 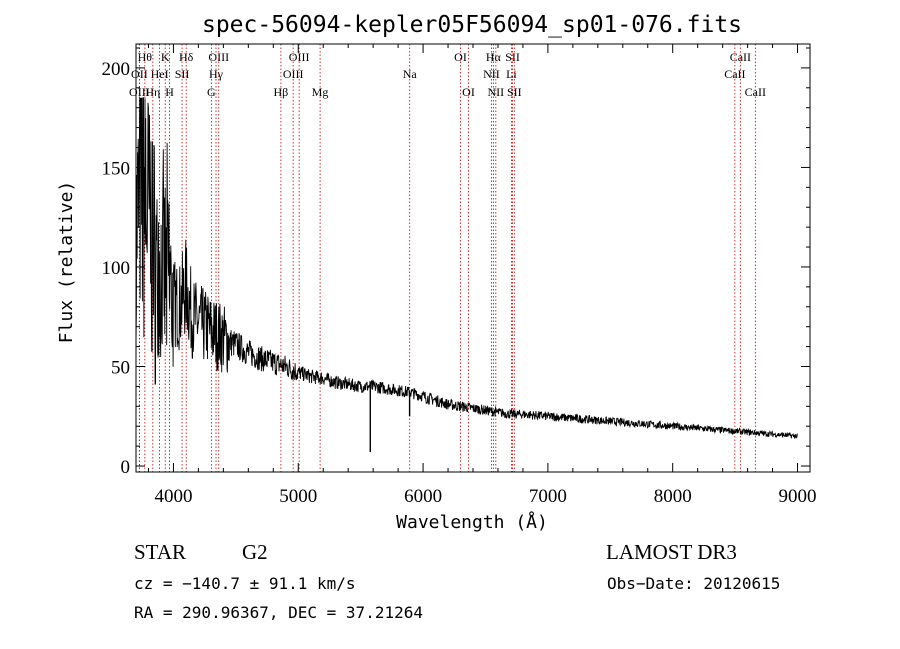 What do you see at coordinates (548, 496) in the screenshot?
I see `x-tick-label-7000: 7000` at bounding box center [548, 496].